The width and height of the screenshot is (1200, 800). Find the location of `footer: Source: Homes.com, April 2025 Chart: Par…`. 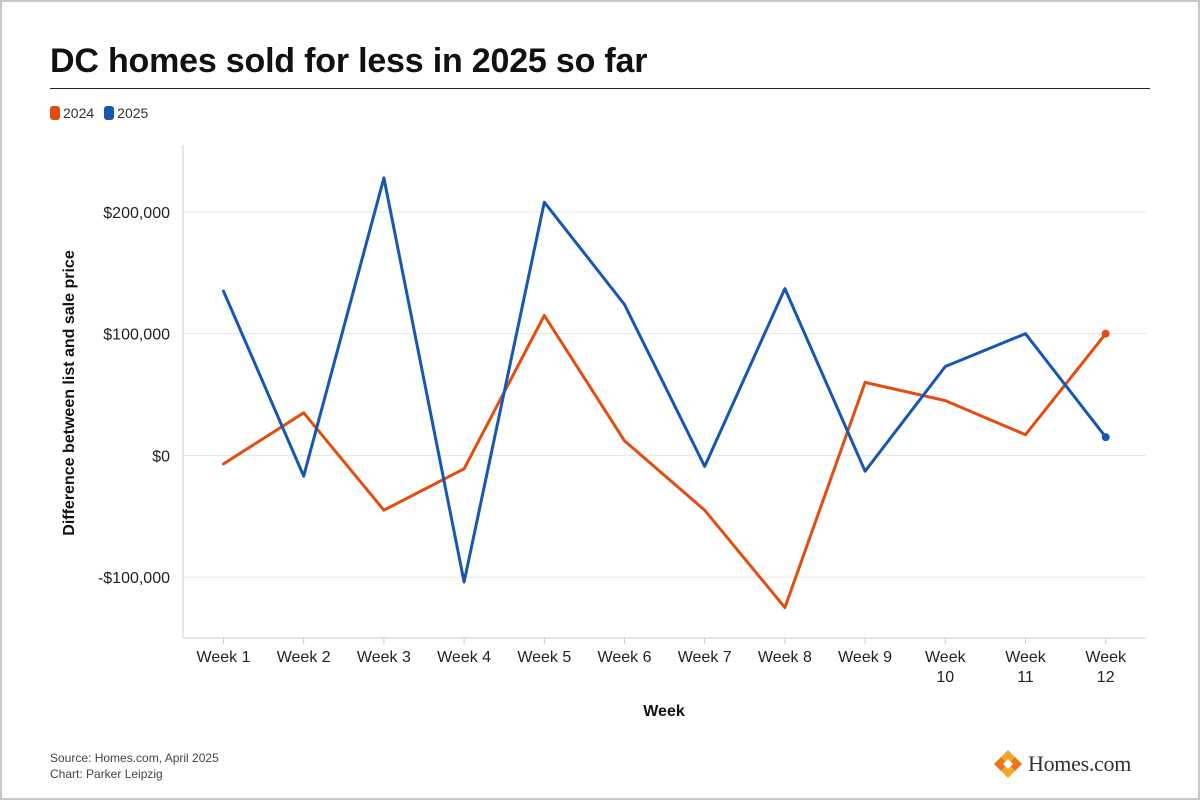

footer: Source: Homes.com, April 2025 Chart: Par… is located at coordinates (134, 766).